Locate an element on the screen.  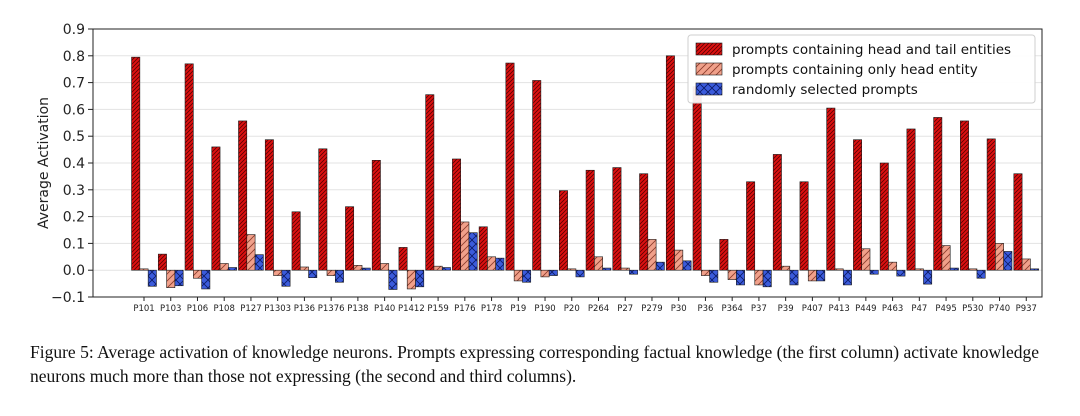
legend-label: prompts containing only head entity is located at coordinates (855, 70).